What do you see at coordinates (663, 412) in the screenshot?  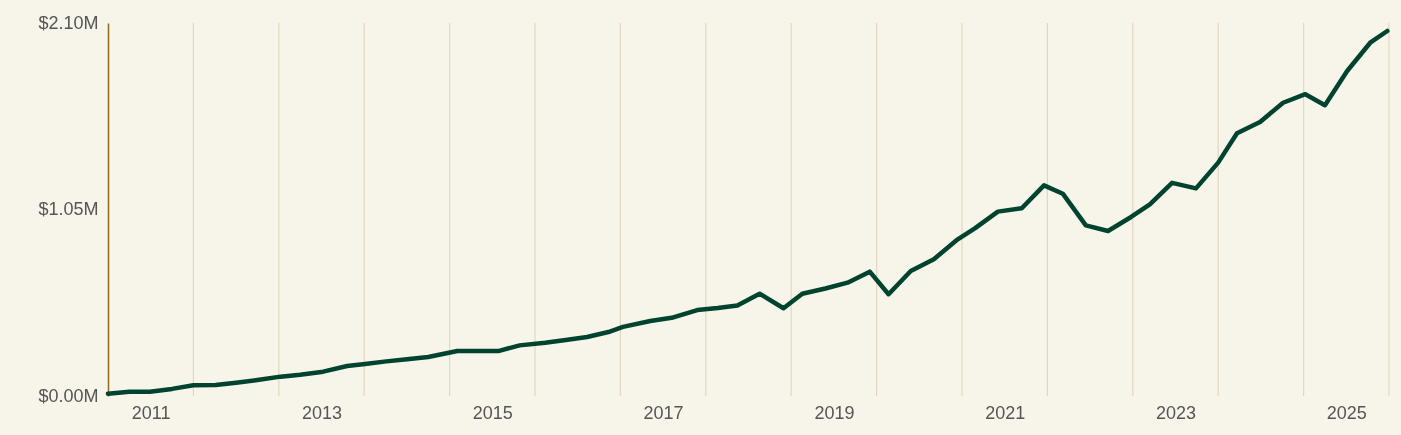 I see `x-tick-label: 2017` at bounding box center [663, 412].